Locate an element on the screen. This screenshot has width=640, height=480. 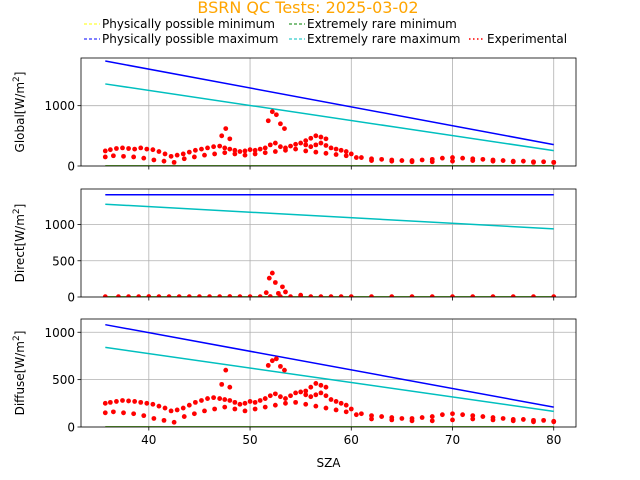
legend-entry: Physically possible minimum is located at coordinates (179, 24).